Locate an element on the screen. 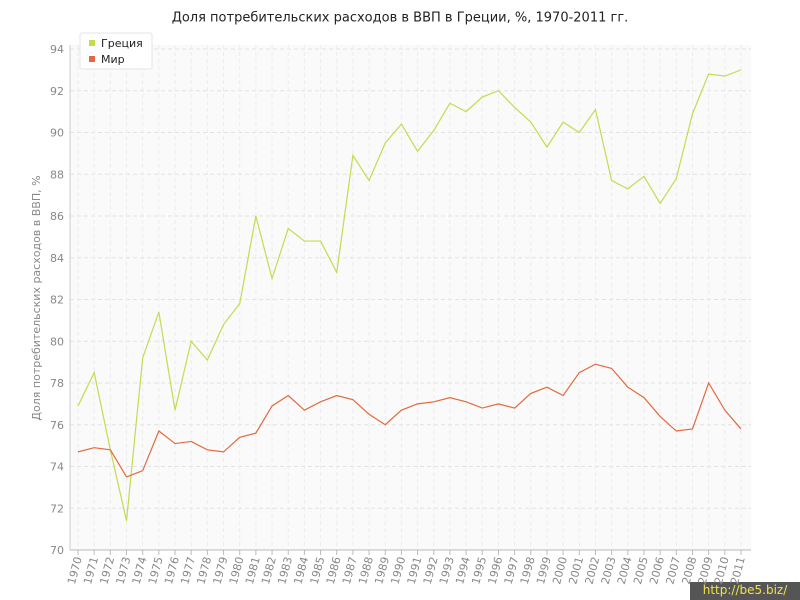 The width and height of the screenshot is (800, 600). watermark: http://be5.biz/ is located at coordinates (745, 590).